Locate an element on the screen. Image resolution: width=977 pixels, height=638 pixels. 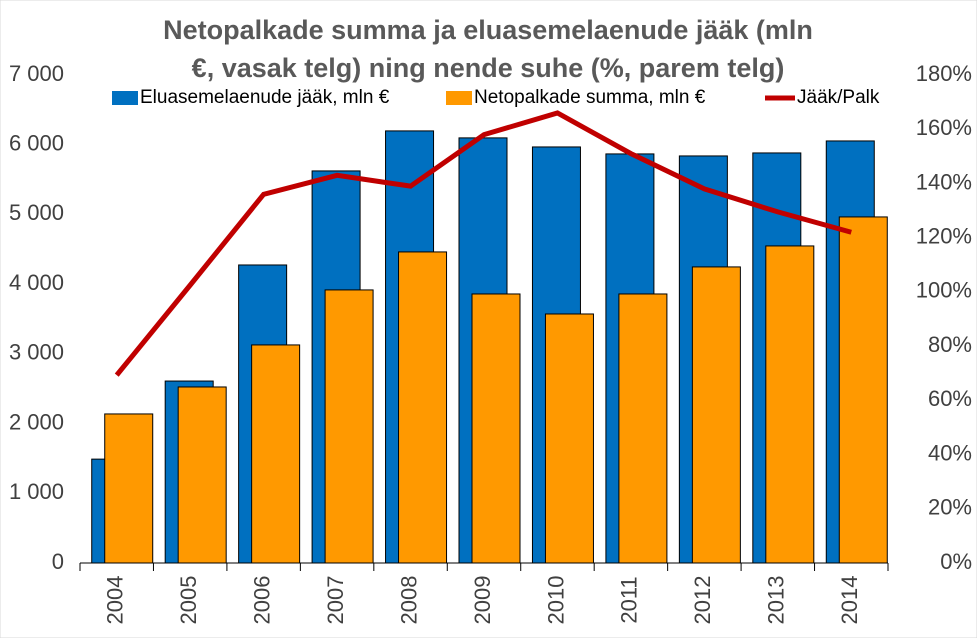
y-tick-label: 3 000 is located at coordinates (36, 352).